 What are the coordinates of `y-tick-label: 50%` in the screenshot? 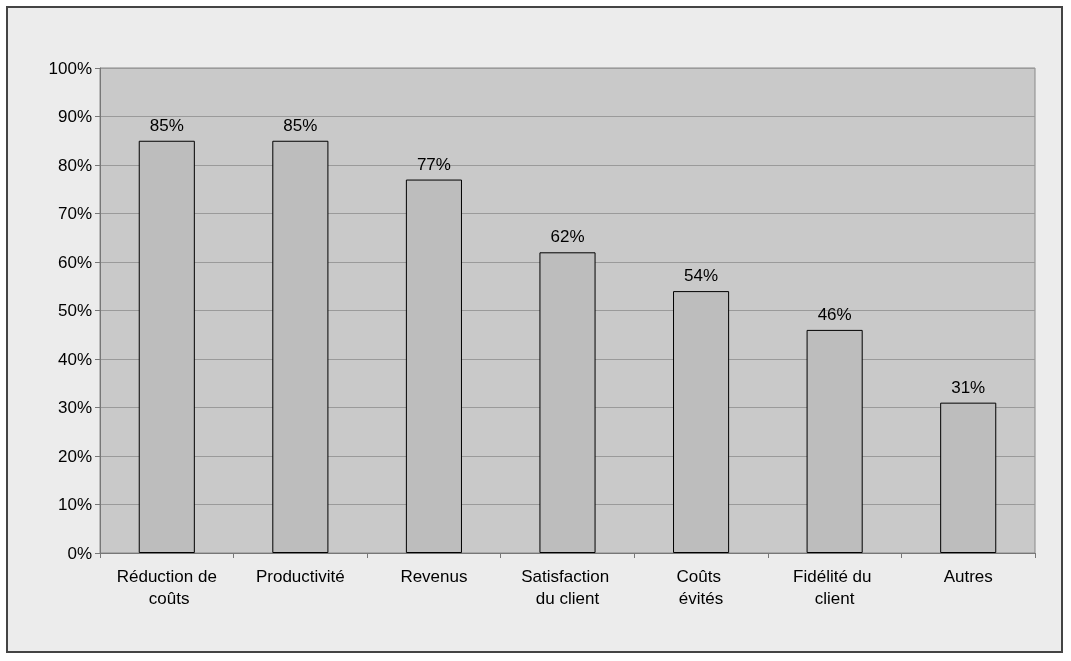 It's located at (74, 310).